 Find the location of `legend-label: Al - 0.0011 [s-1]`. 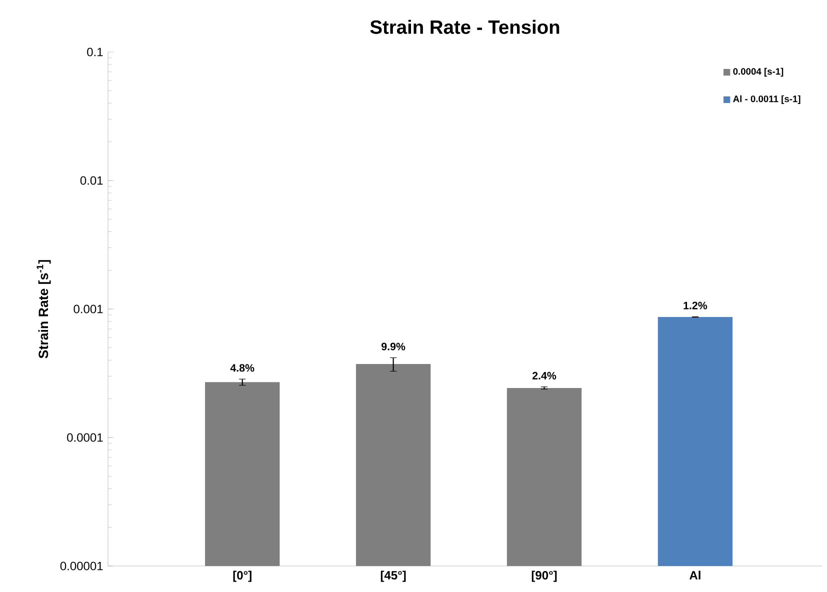

legend-label: Al - 0.0011 [s-1] is located at coordinates (766, 99).